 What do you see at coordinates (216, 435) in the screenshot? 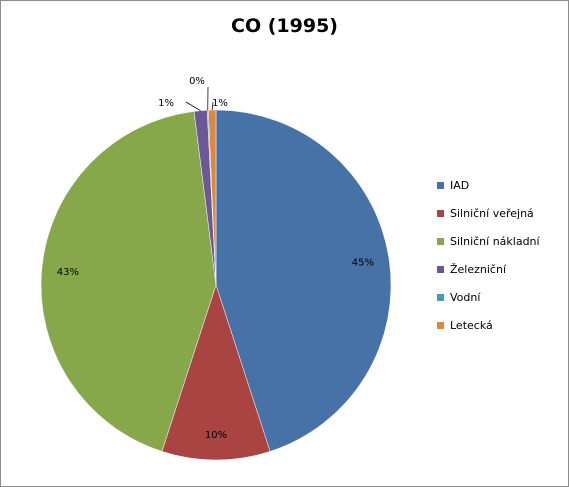
I see `data-label-silnicni-verejna: 10%` at bounding box center [216, 435].